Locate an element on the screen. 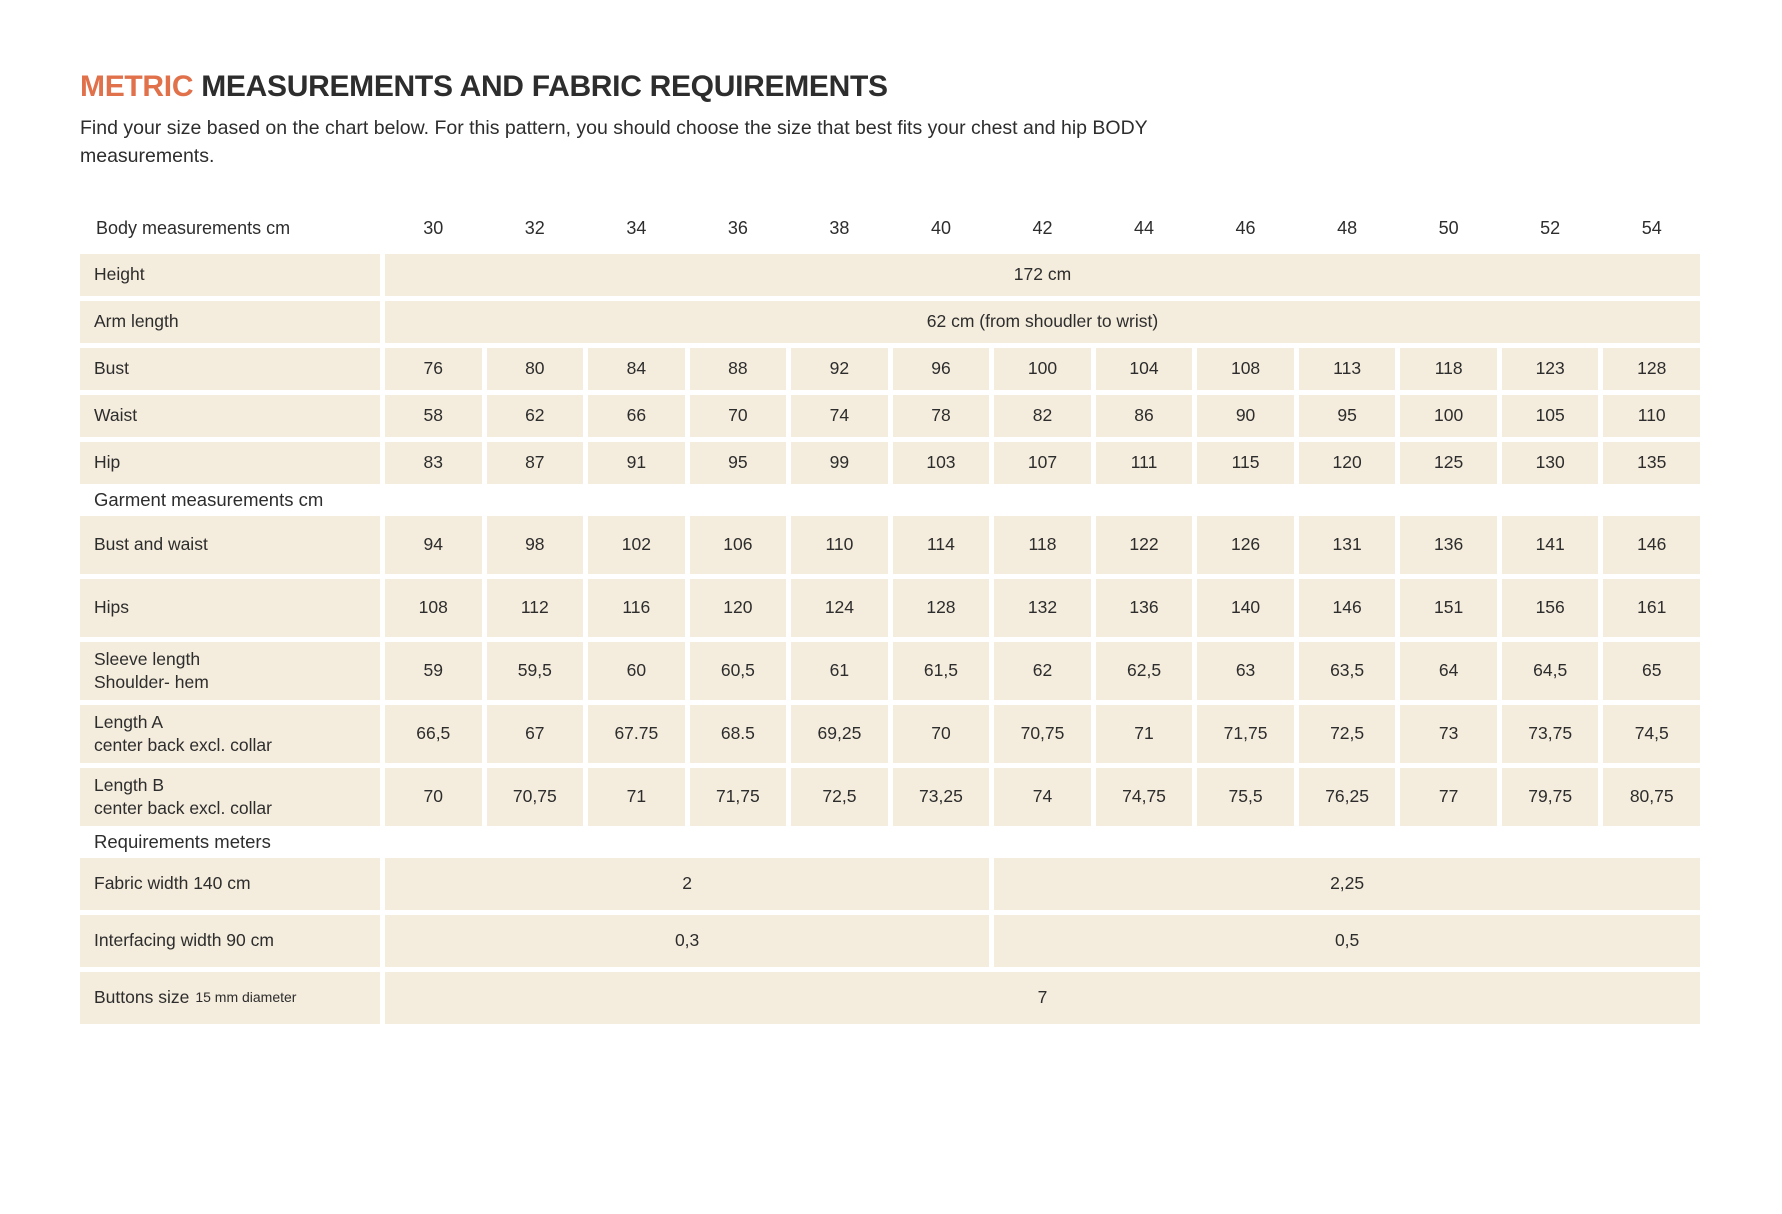 The image size is (1782, 1214). measurement-cell: 74 is located at coordinates (839, 415).